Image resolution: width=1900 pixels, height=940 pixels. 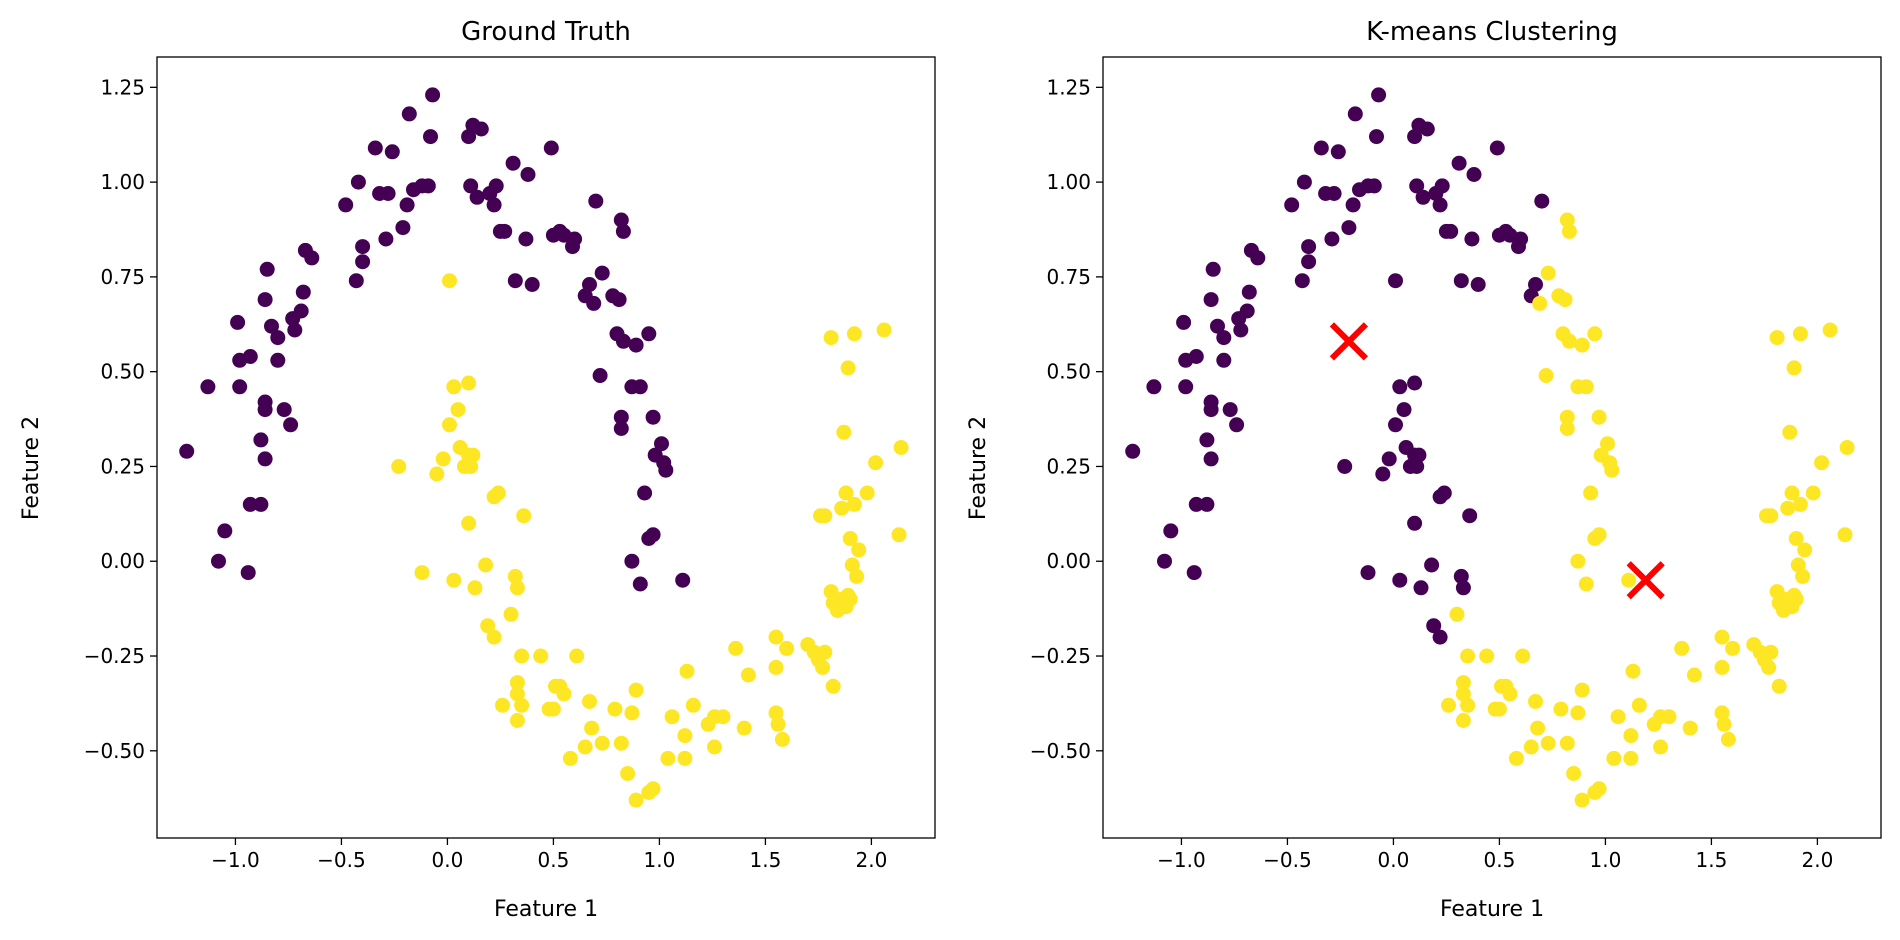 I want to click on ground-truth-xtick-label: 2.0, so click(x=871, y=860).